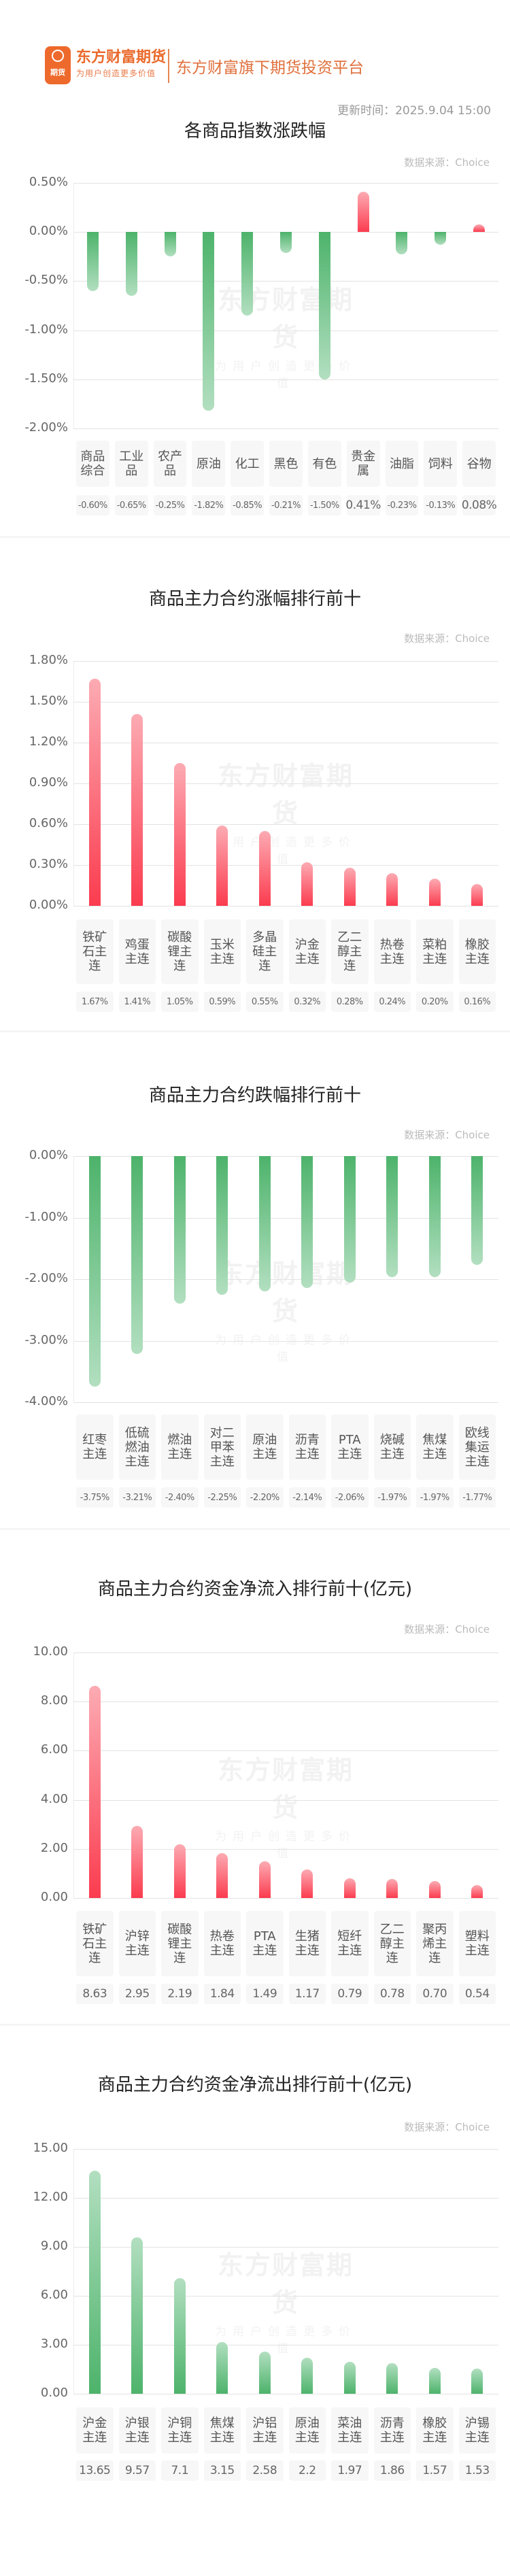 The height and width of the screenshot is (2576, 510). Describe the element at coordinates (286, 464) in the screenshot. I see `category-label: 黑色` at that location.